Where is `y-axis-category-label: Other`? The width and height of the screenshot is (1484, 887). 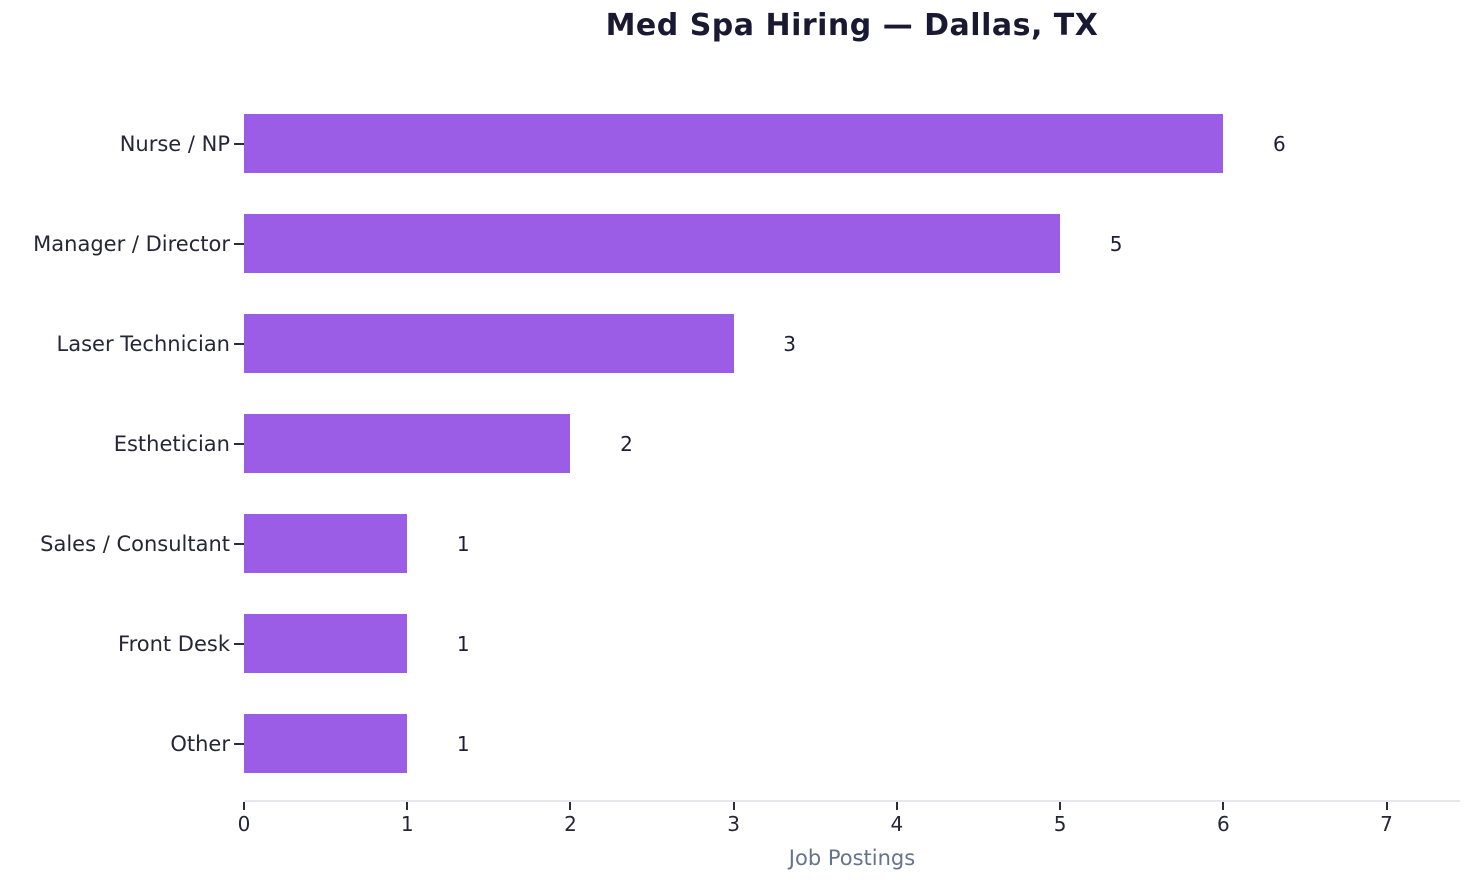 y-axis-category-label: Other is located at coordinates (200, 743).